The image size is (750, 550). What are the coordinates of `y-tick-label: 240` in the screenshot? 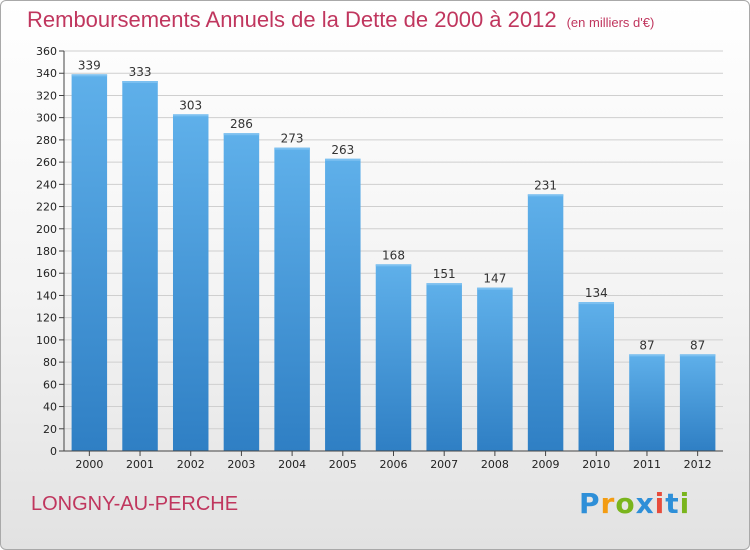 It's located at (46, 184).